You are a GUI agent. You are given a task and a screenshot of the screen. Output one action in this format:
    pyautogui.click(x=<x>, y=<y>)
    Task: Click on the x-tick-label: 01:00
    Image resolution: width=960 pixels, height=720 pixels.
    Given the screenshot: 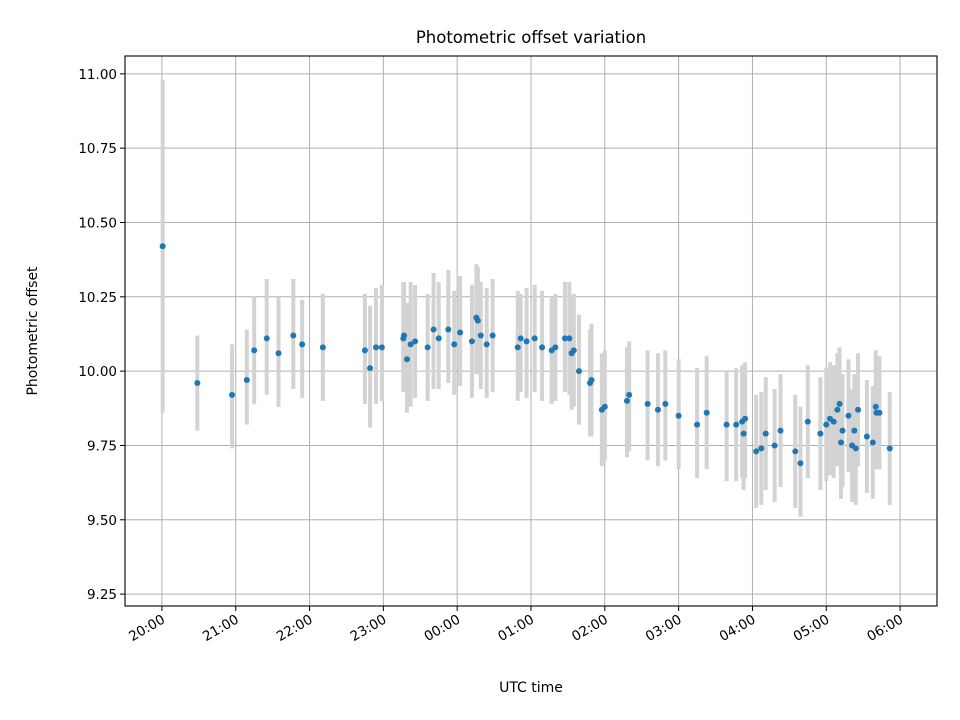 What is the action you would take?
    pyautogui.click(x=516, y=628)
    